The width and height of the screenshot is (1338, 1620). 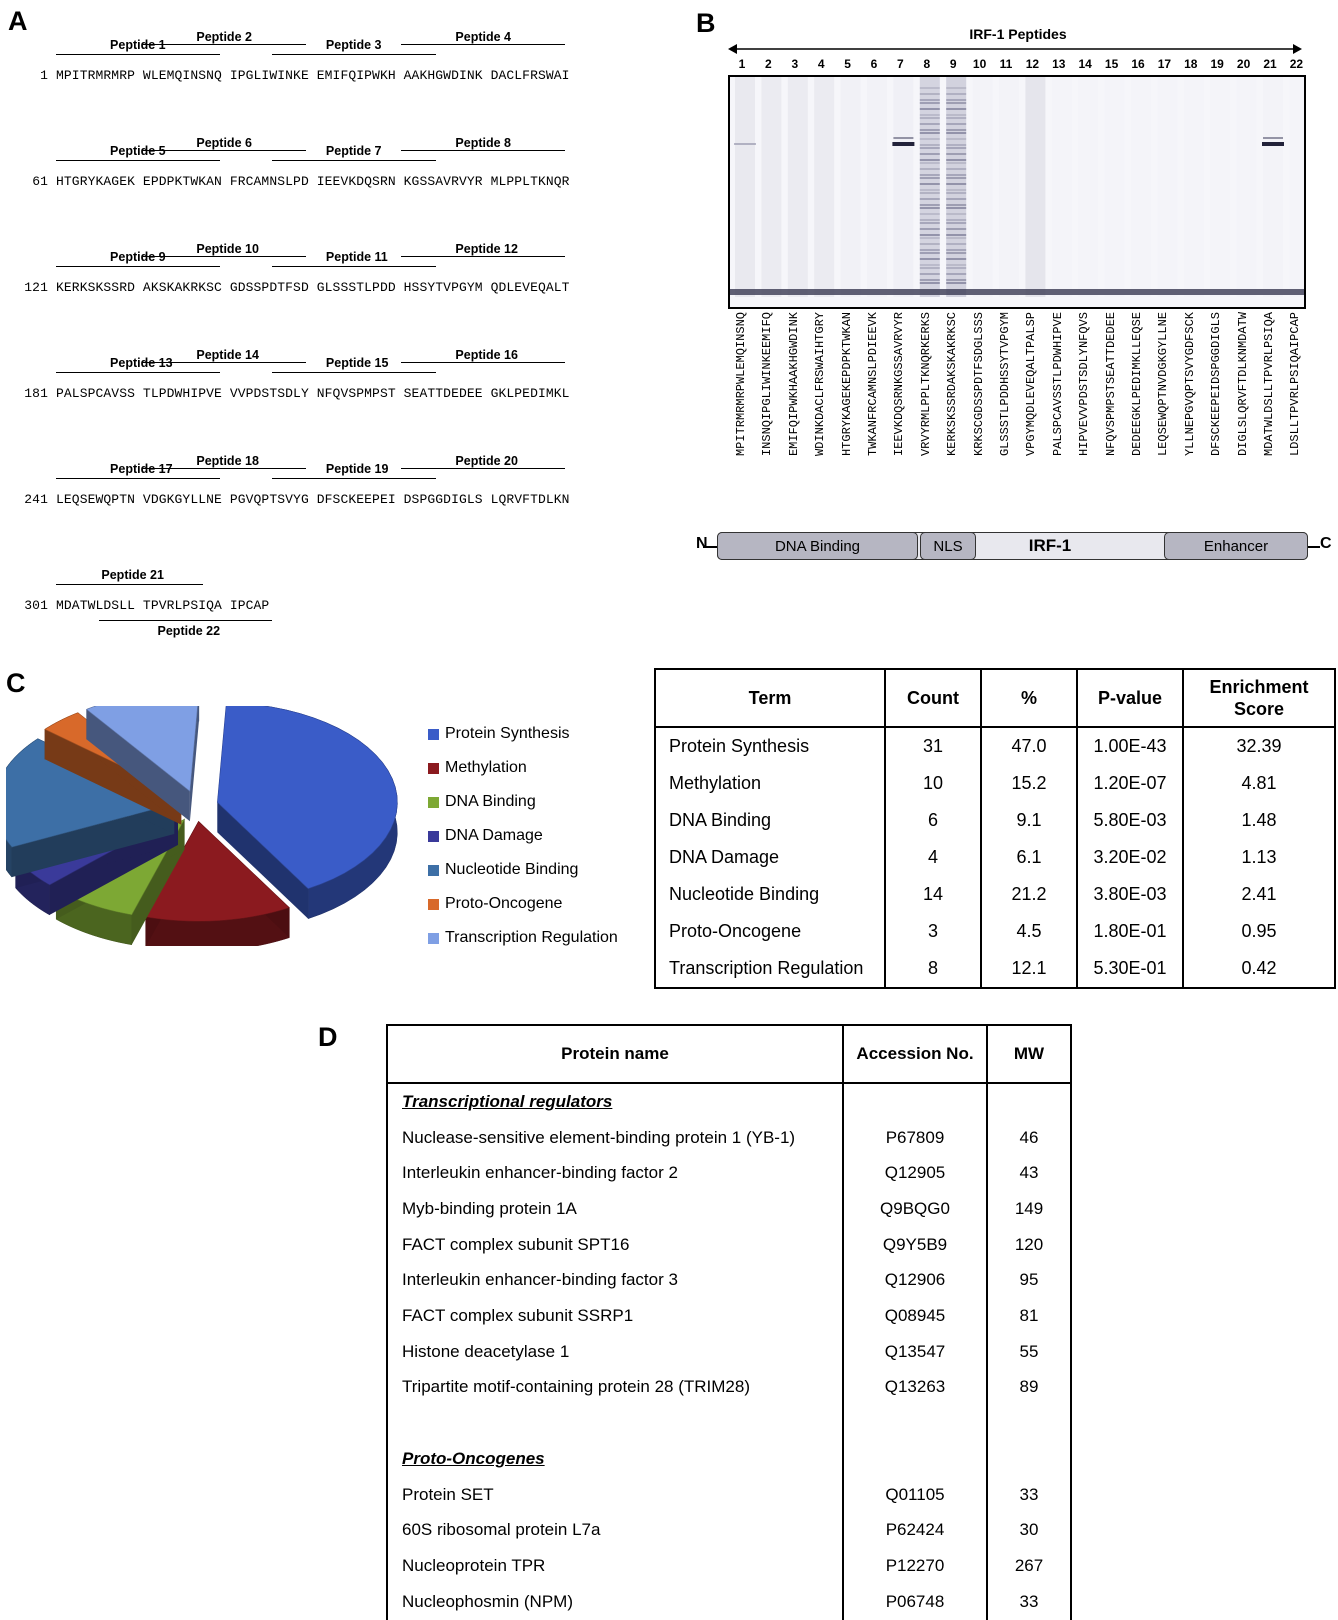 I want to click on lane-number: 10, so click(x=979, y=64).